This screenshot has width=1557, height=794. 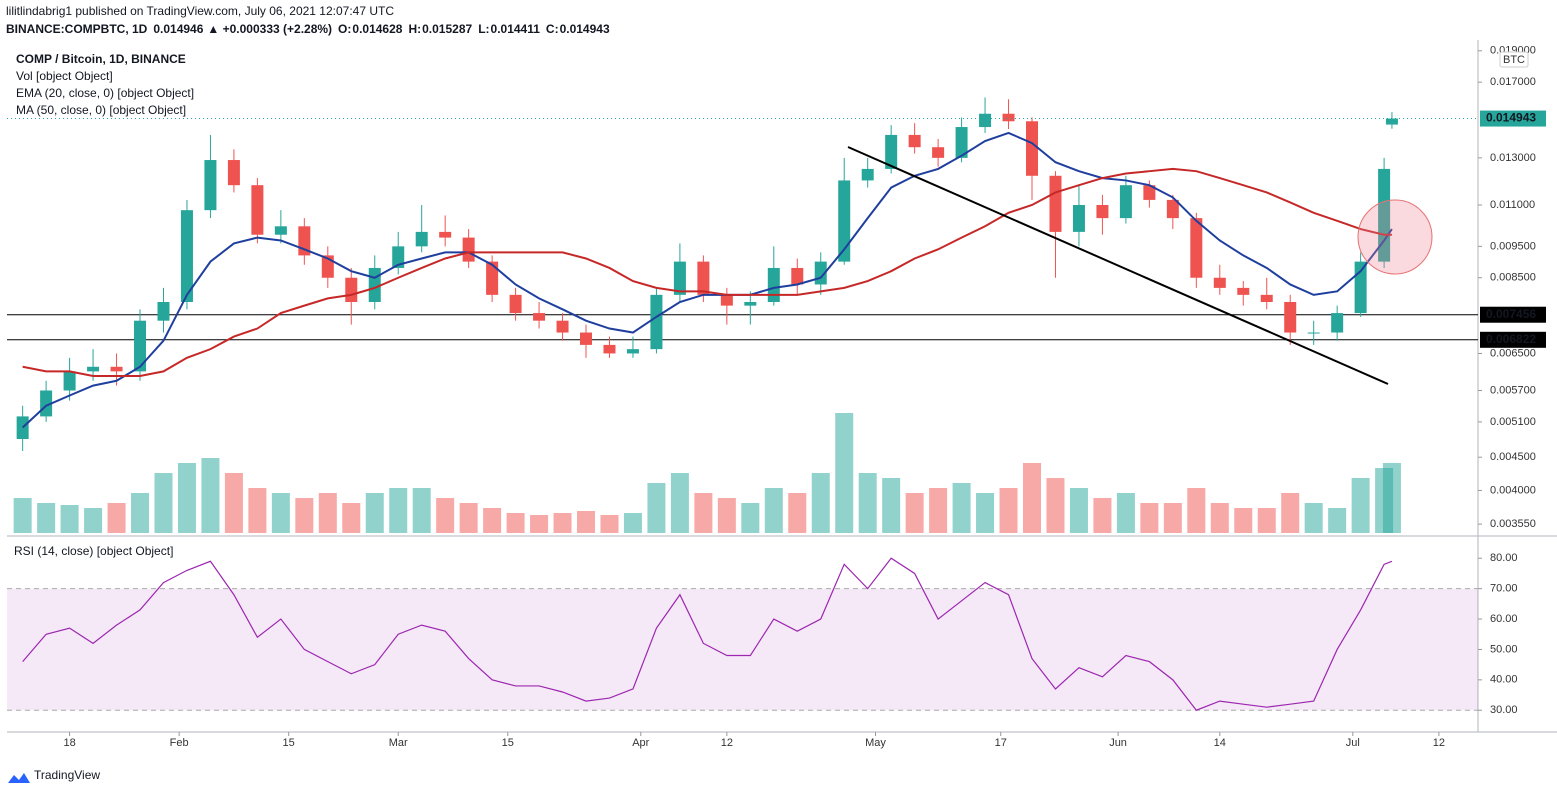 I want to click on level-label: 0.007456, so click(x=1511, y=314).